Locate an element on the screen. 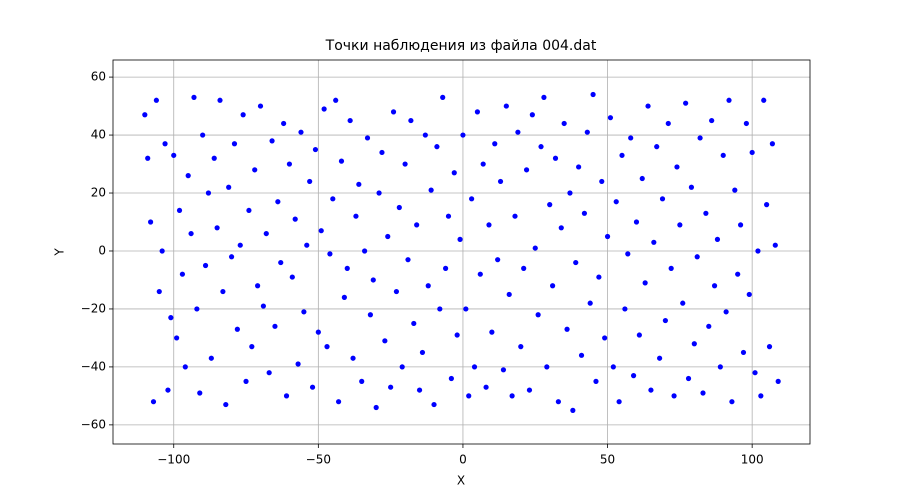 The image size is (900, 504). x-tick-label: 50 is located at coordinates (607, 460).